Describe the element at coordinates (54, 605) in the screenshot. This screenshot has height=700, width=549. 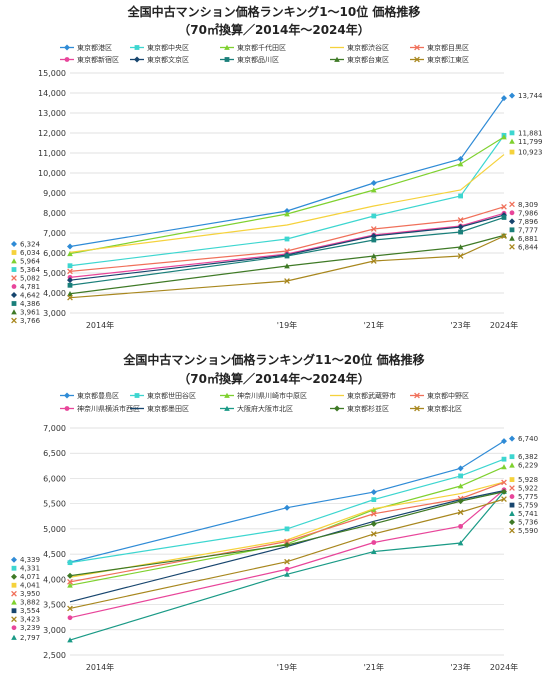
I see `y-tick-label: 3,500` at that location.